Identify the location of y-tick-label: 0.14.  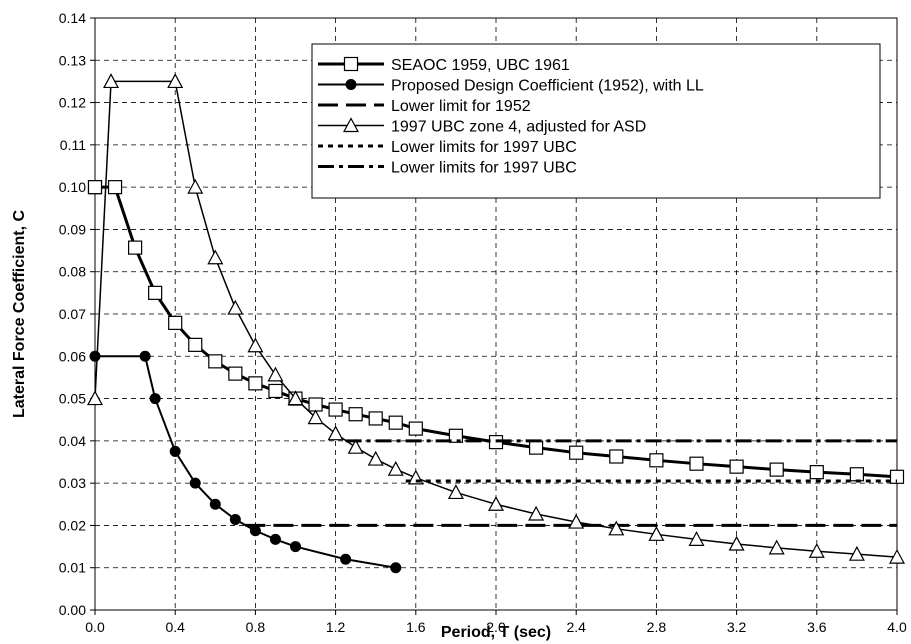
(72, 18).